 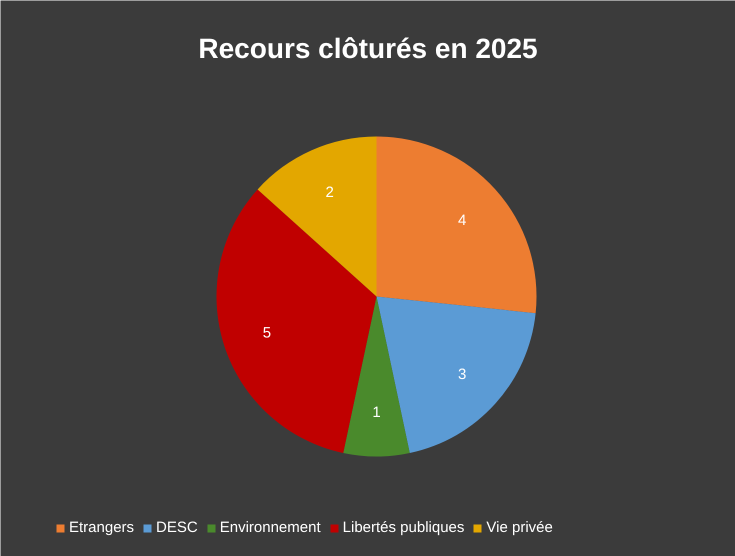 What do you see at coordinates (270, 527) in the screenshot?
I see `legend-label: Environnement` at bounding box center [270, 527].